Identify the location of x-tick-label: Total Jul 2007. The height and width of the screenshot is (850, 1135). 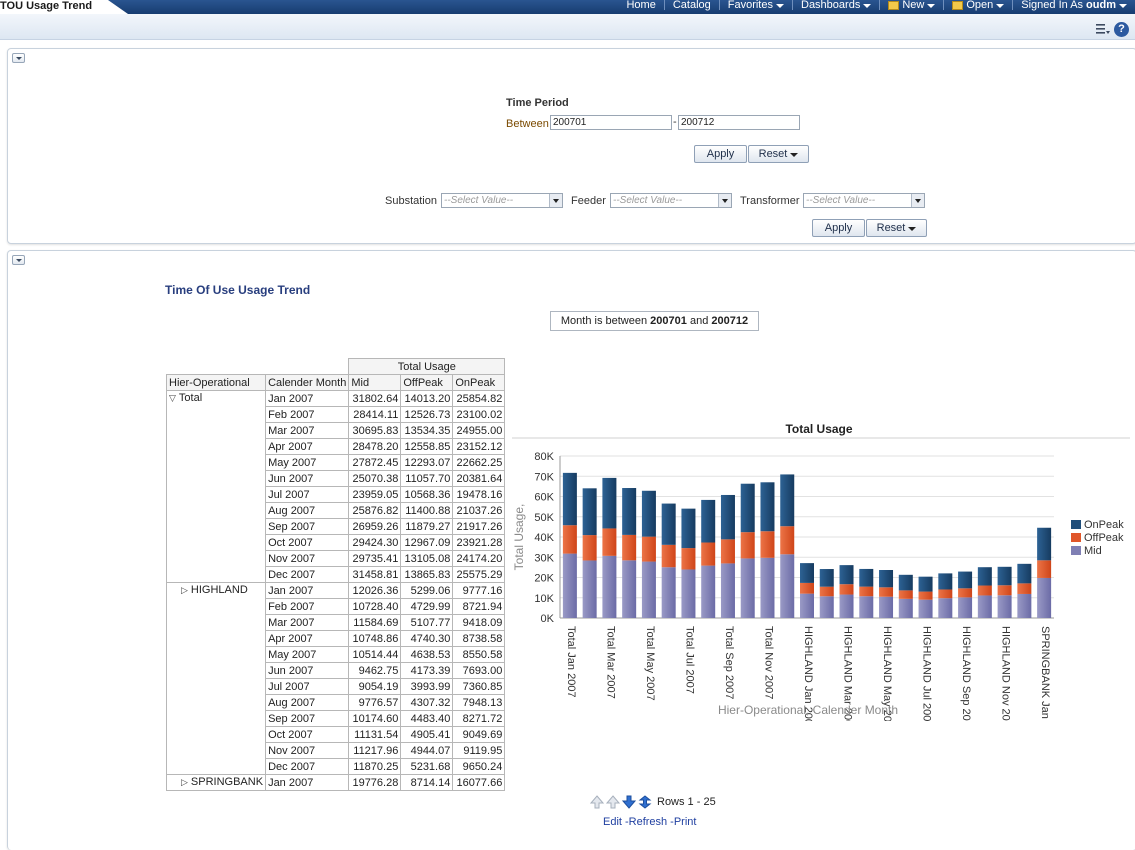
(689, 660).